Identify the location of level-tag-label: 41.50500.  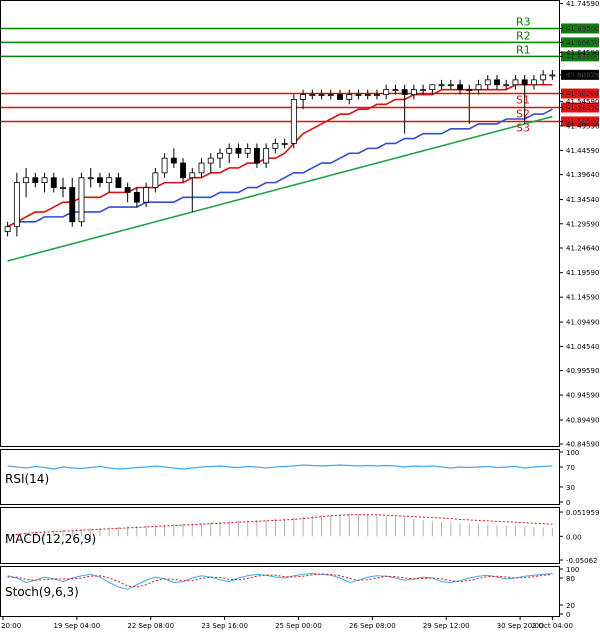
(582, 122).